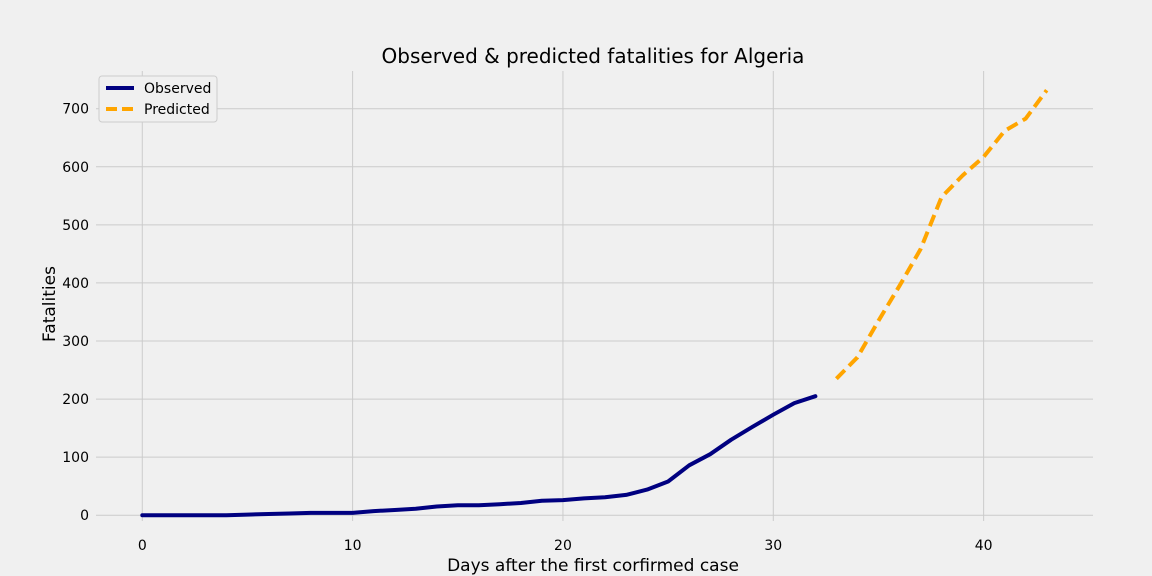 This screenshot has height=576, width=1152. Describe the element at coordinates (353, 546) in the screenshot. I see `x-tick-label: 10` at that location.